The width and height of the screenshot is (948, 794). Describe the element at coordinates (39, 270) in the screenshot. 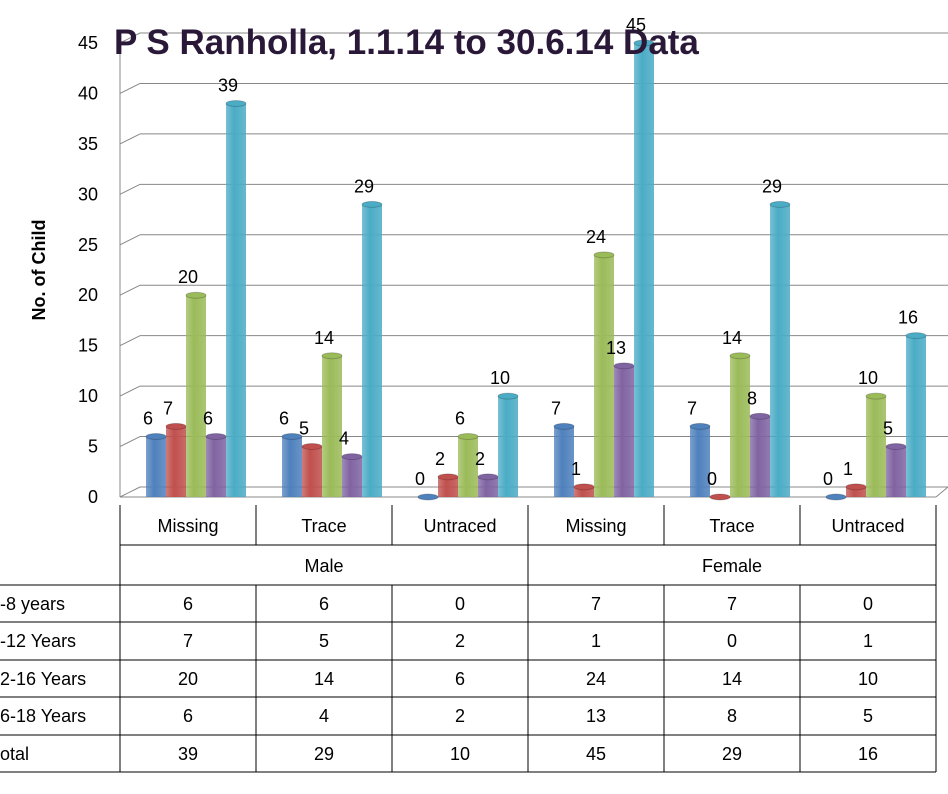

I see `y-axis-label: No. of Child` at that location.